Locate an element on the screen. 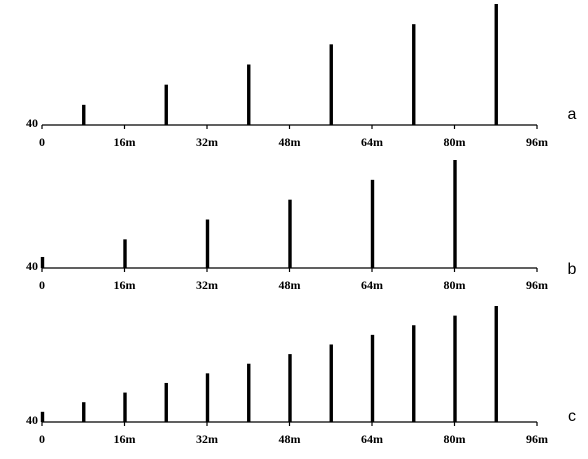 Image resolution: width=588 pixels, height=459 pixels. panel-label: b is located at coordinates (572, 269).